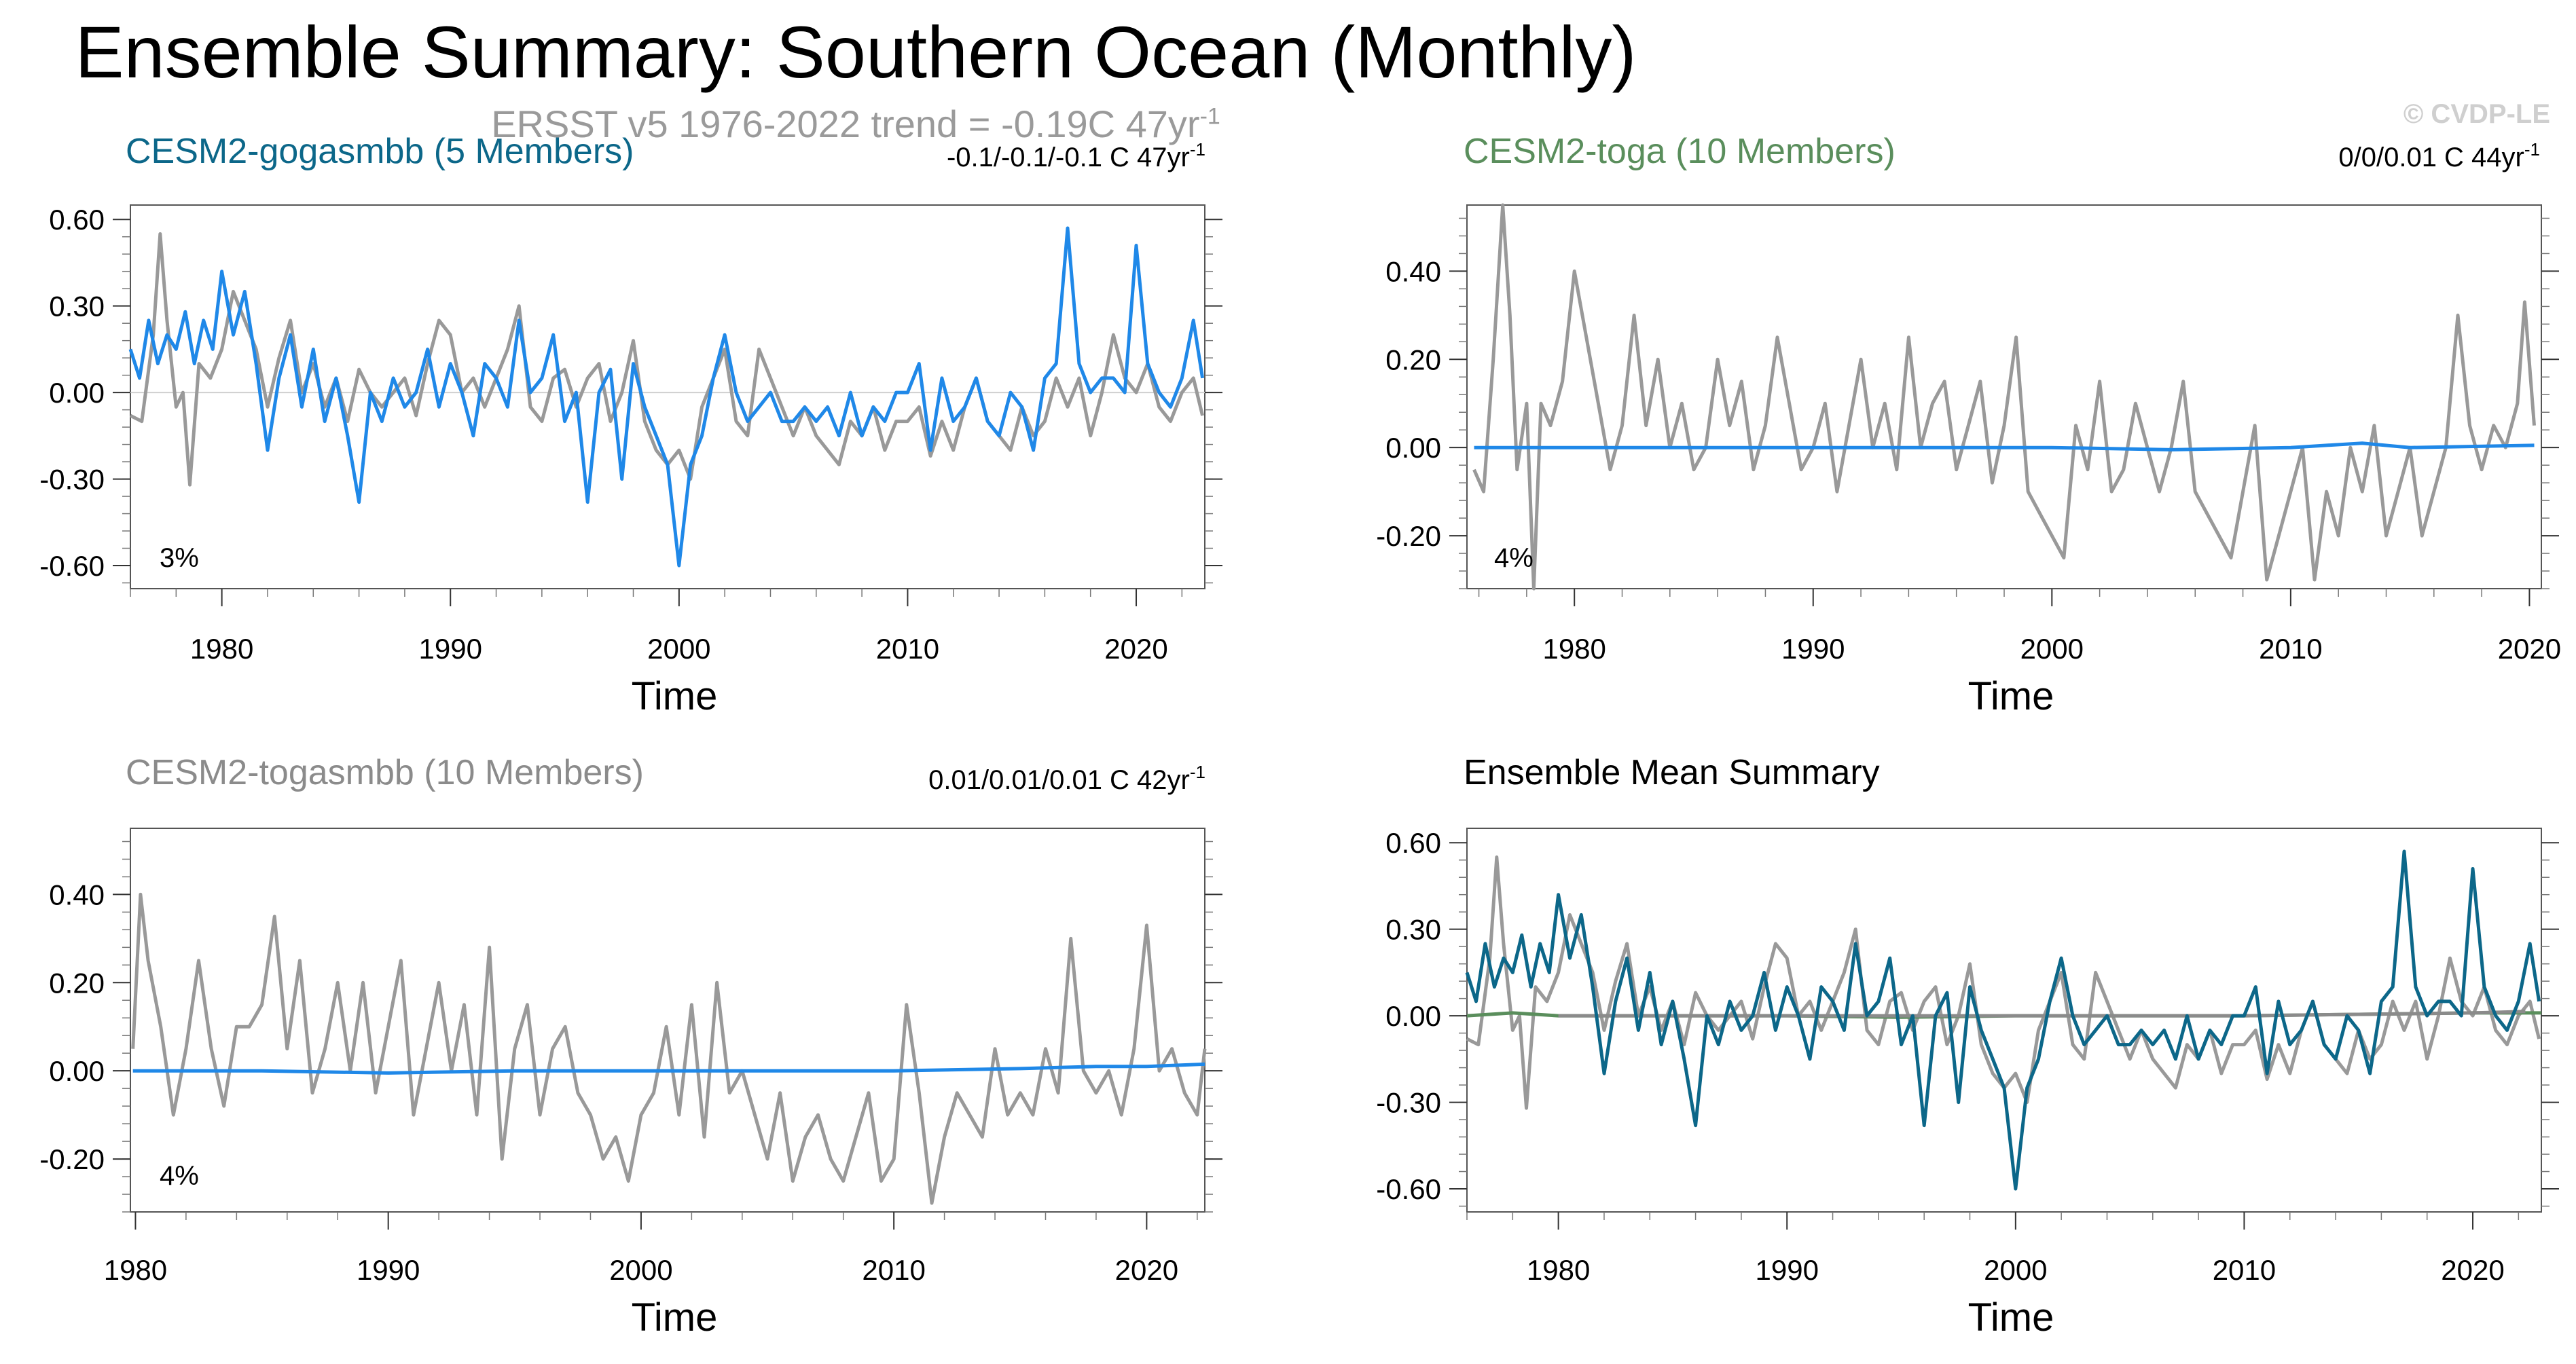 The image size is (2576, 1364). I want to click on credit-label: © CVDP-LE, so click(2476, 114).